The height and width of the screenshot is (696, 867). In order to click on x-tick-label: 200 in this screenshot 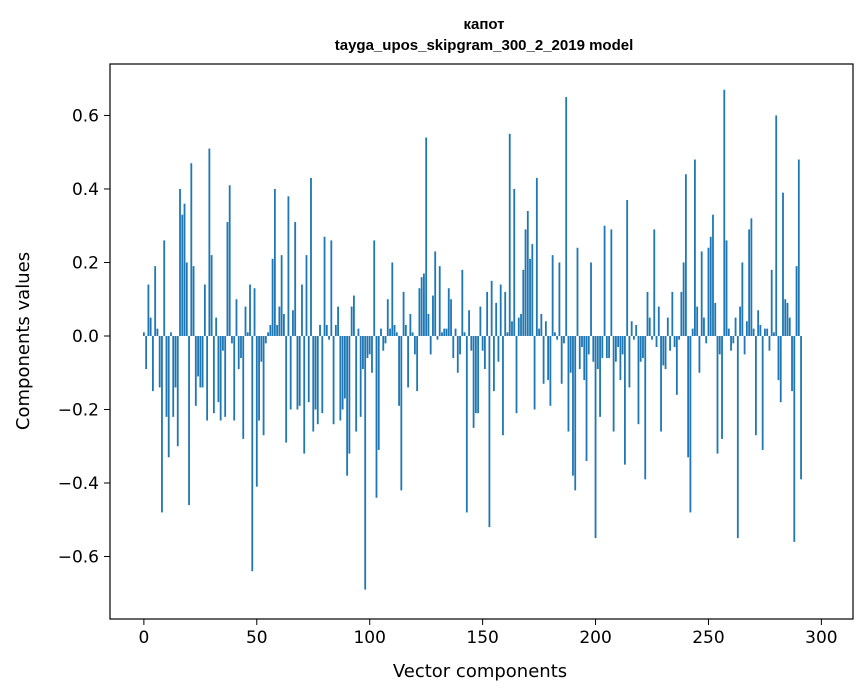, I will do `click(595, 638)`.